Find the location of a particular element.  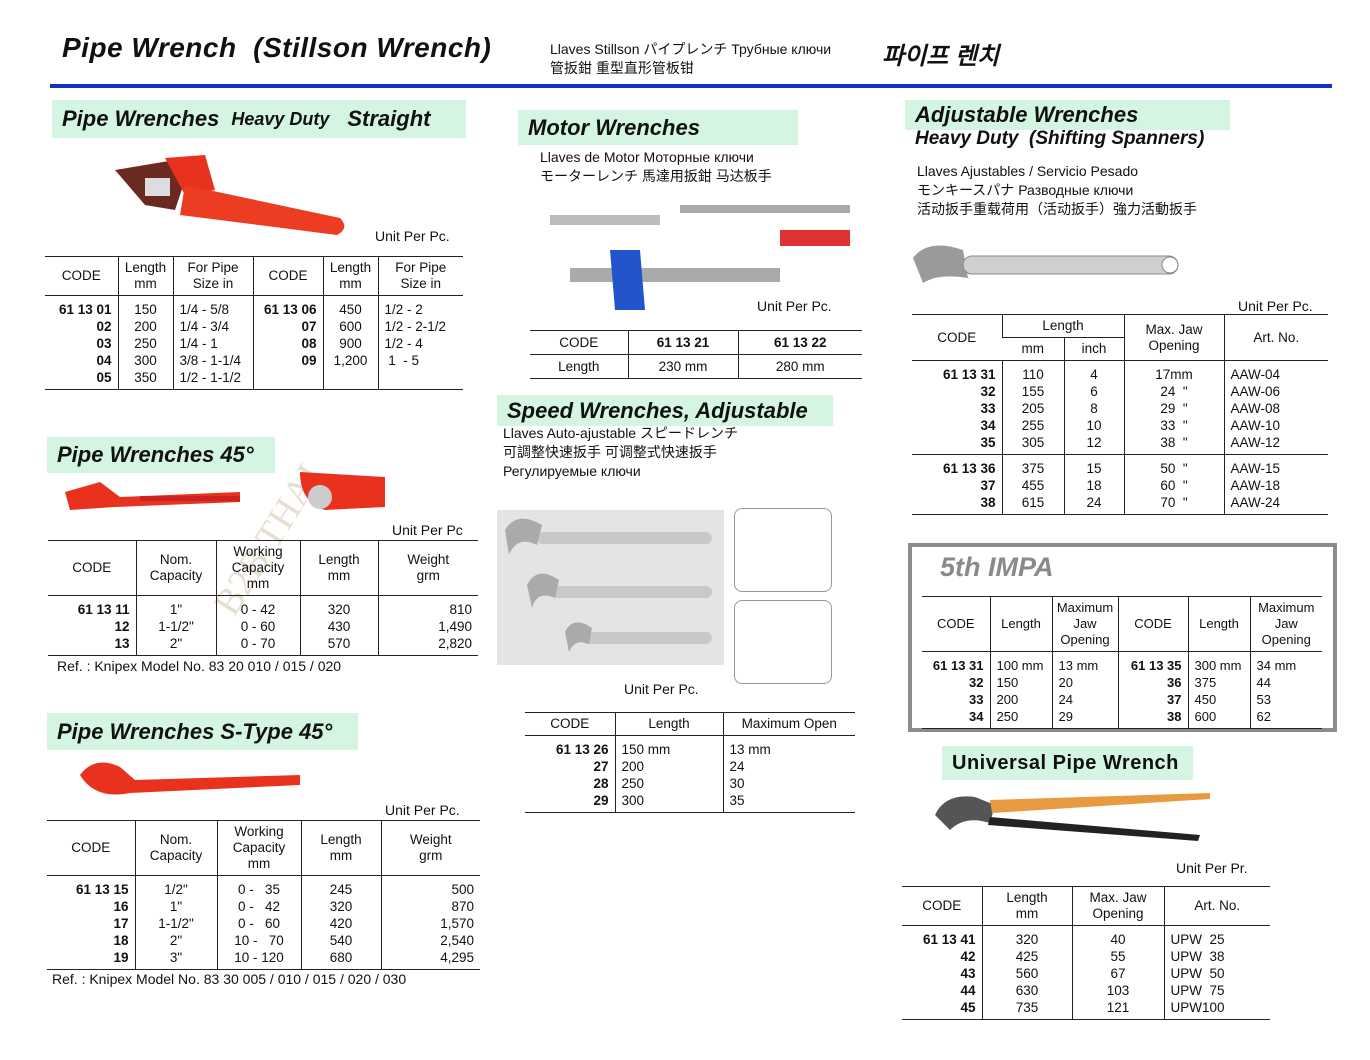

motor-table: CODE 61 13 21 61 13 22 Length 230 mm 280 mm is located at coordinates (696, 354).